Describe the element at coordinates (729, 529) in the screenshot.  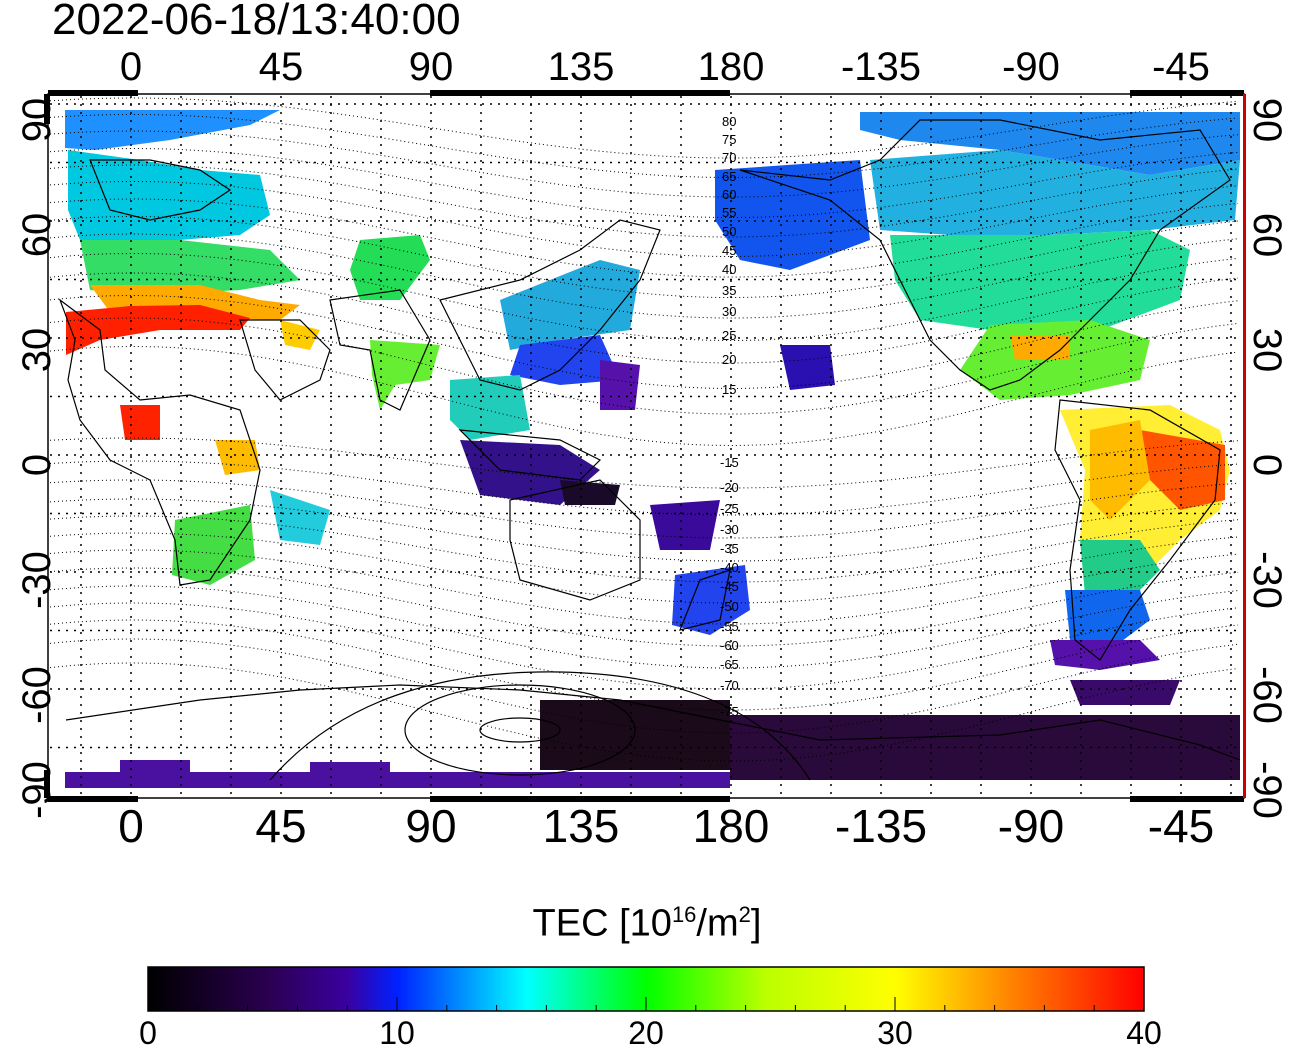
I see `contour-label: -30` at that location.